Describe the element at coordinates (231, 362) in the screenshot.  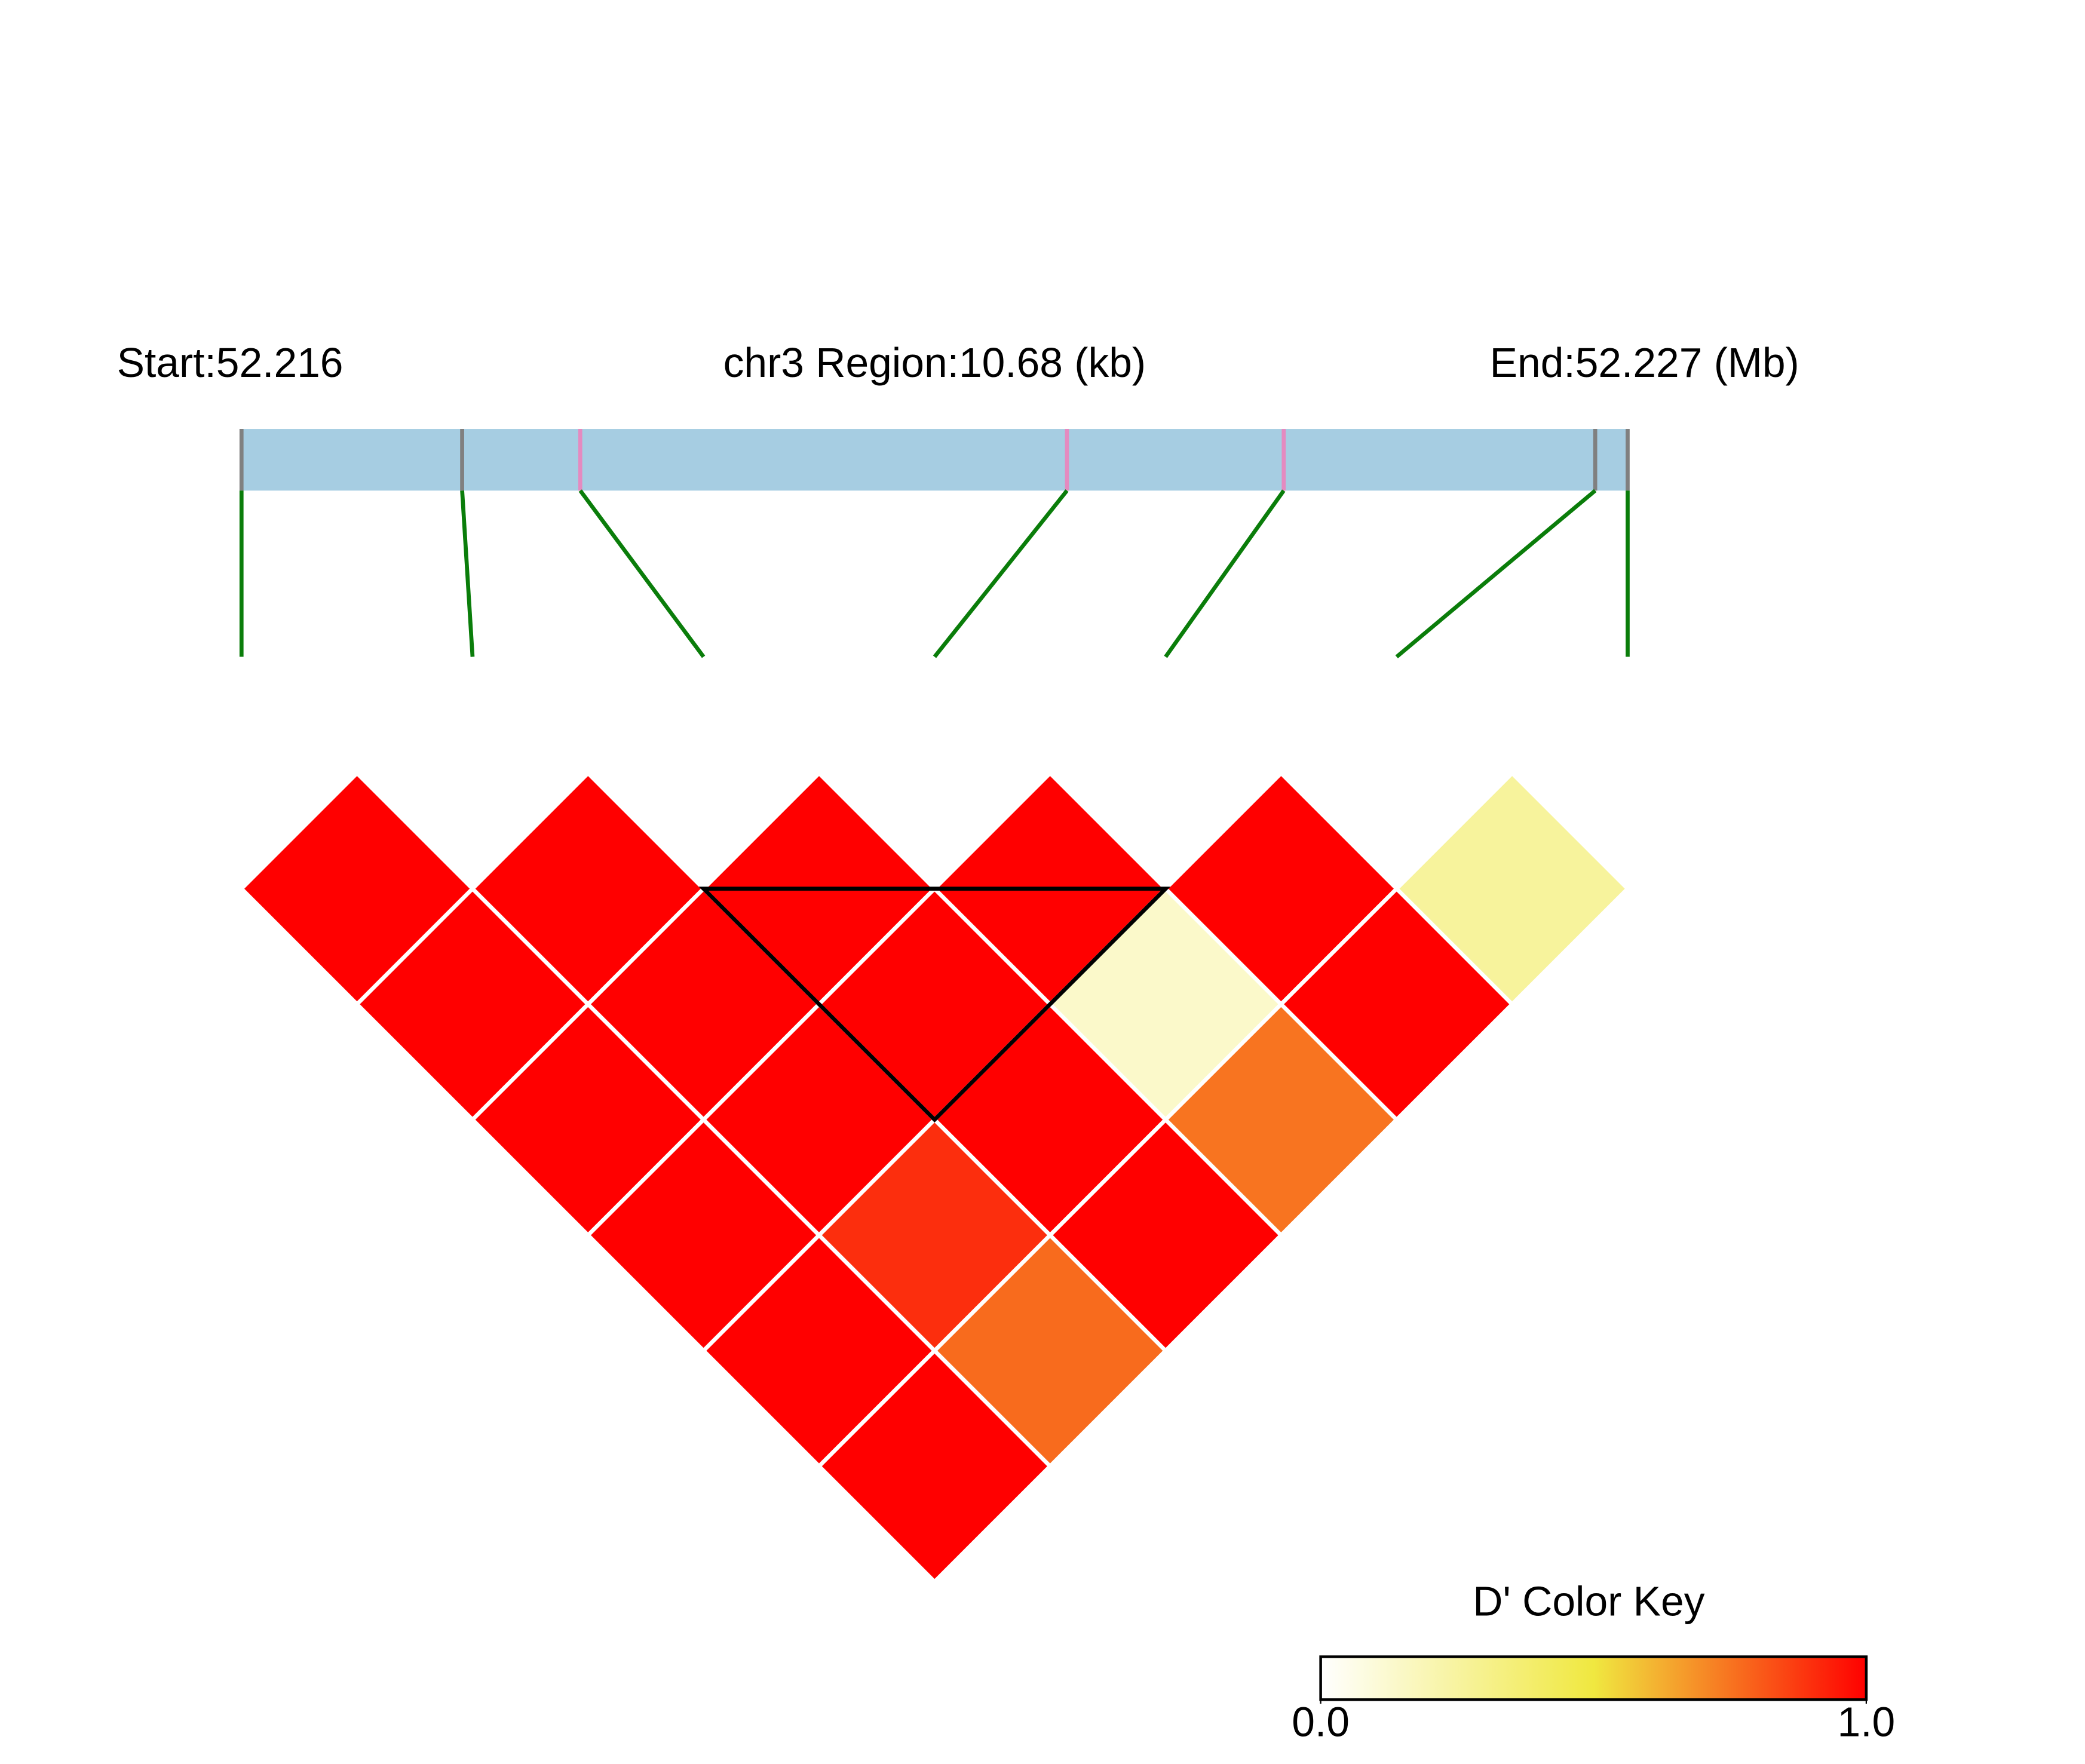
I see `start-label: Start:52.216` at that location.